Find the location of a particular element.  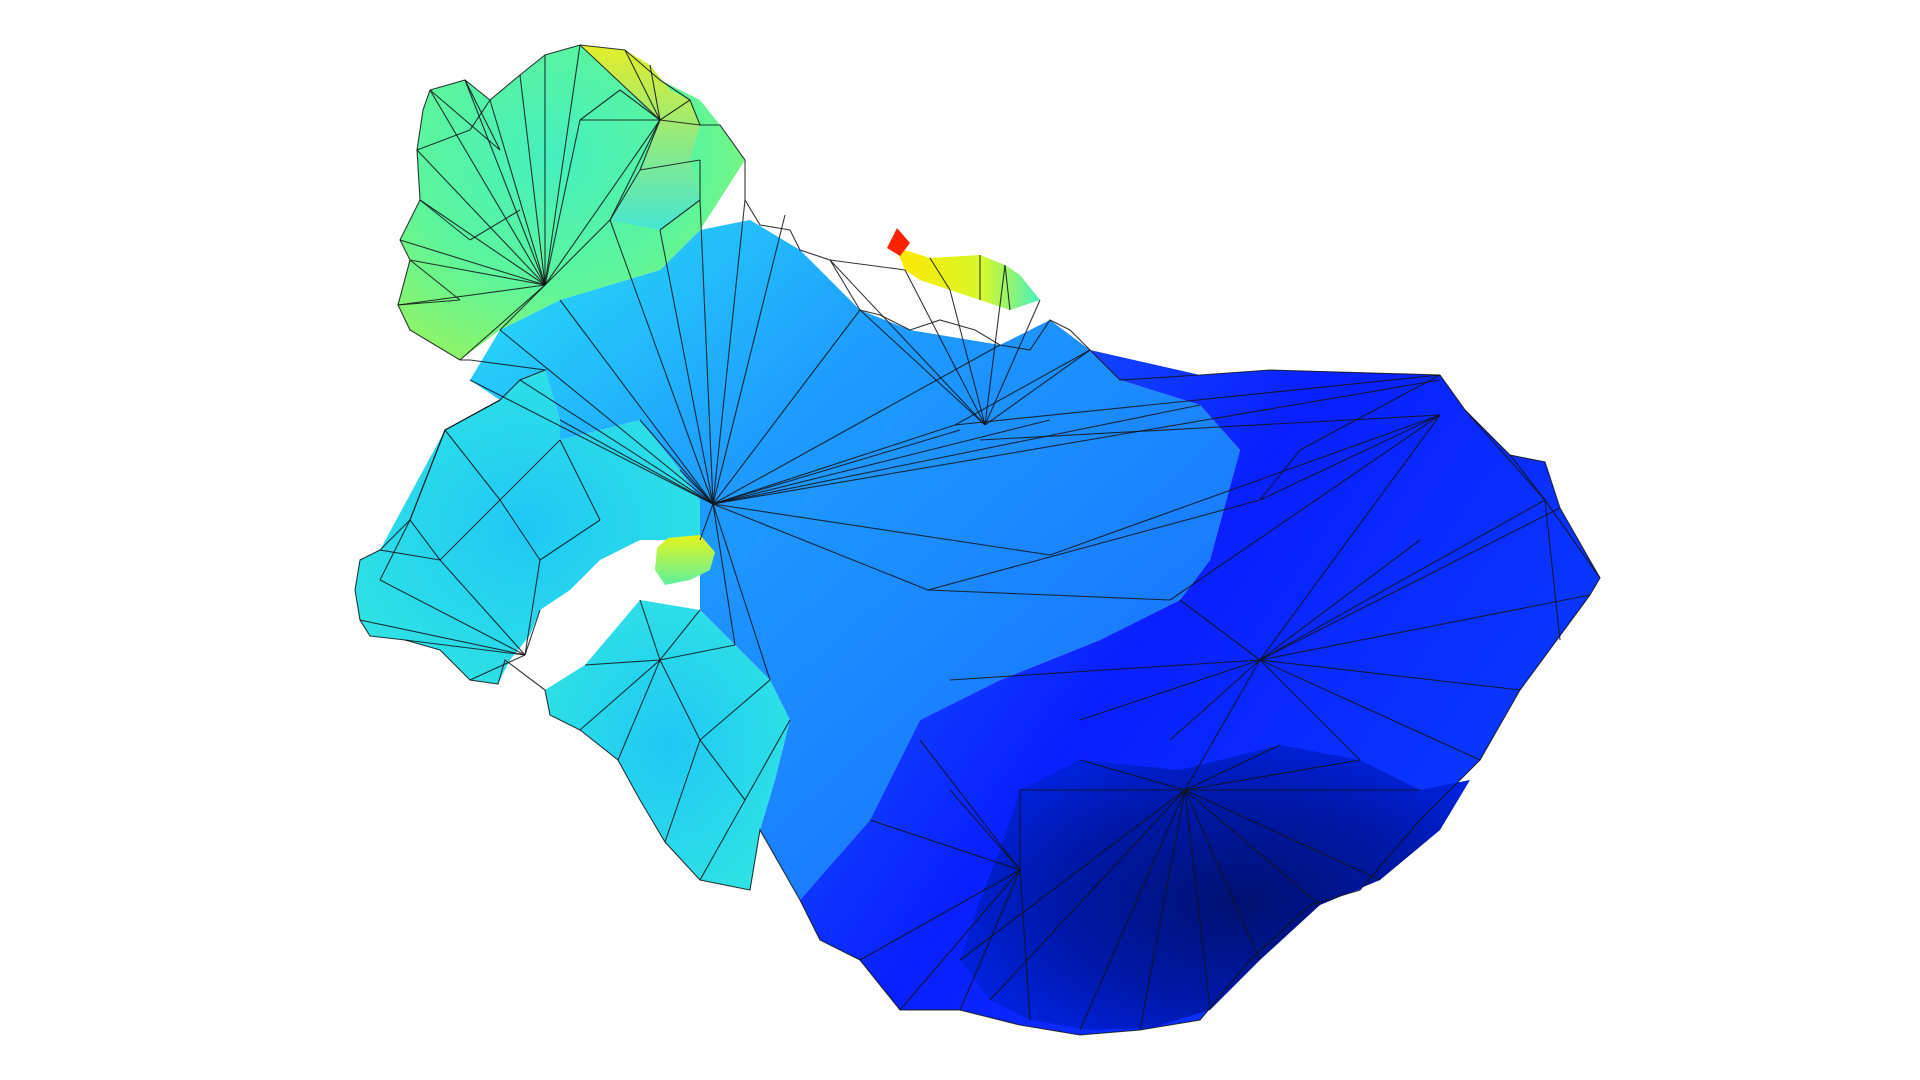

region-south-core is located at coordinates (1215, 887).